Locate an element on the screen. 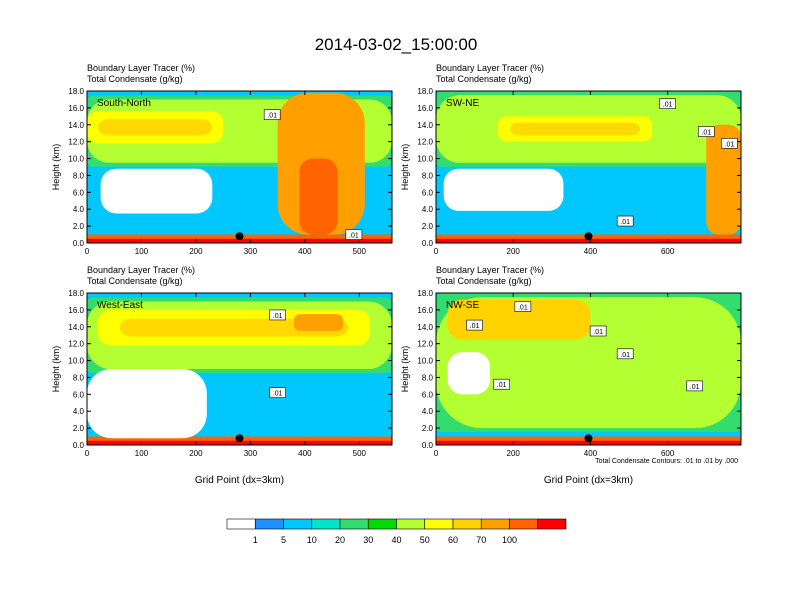 The width and height of the screenshot is (792, 612). figure-title: 2014-03-02_15:00:00 is located at coordinates (396, 44).